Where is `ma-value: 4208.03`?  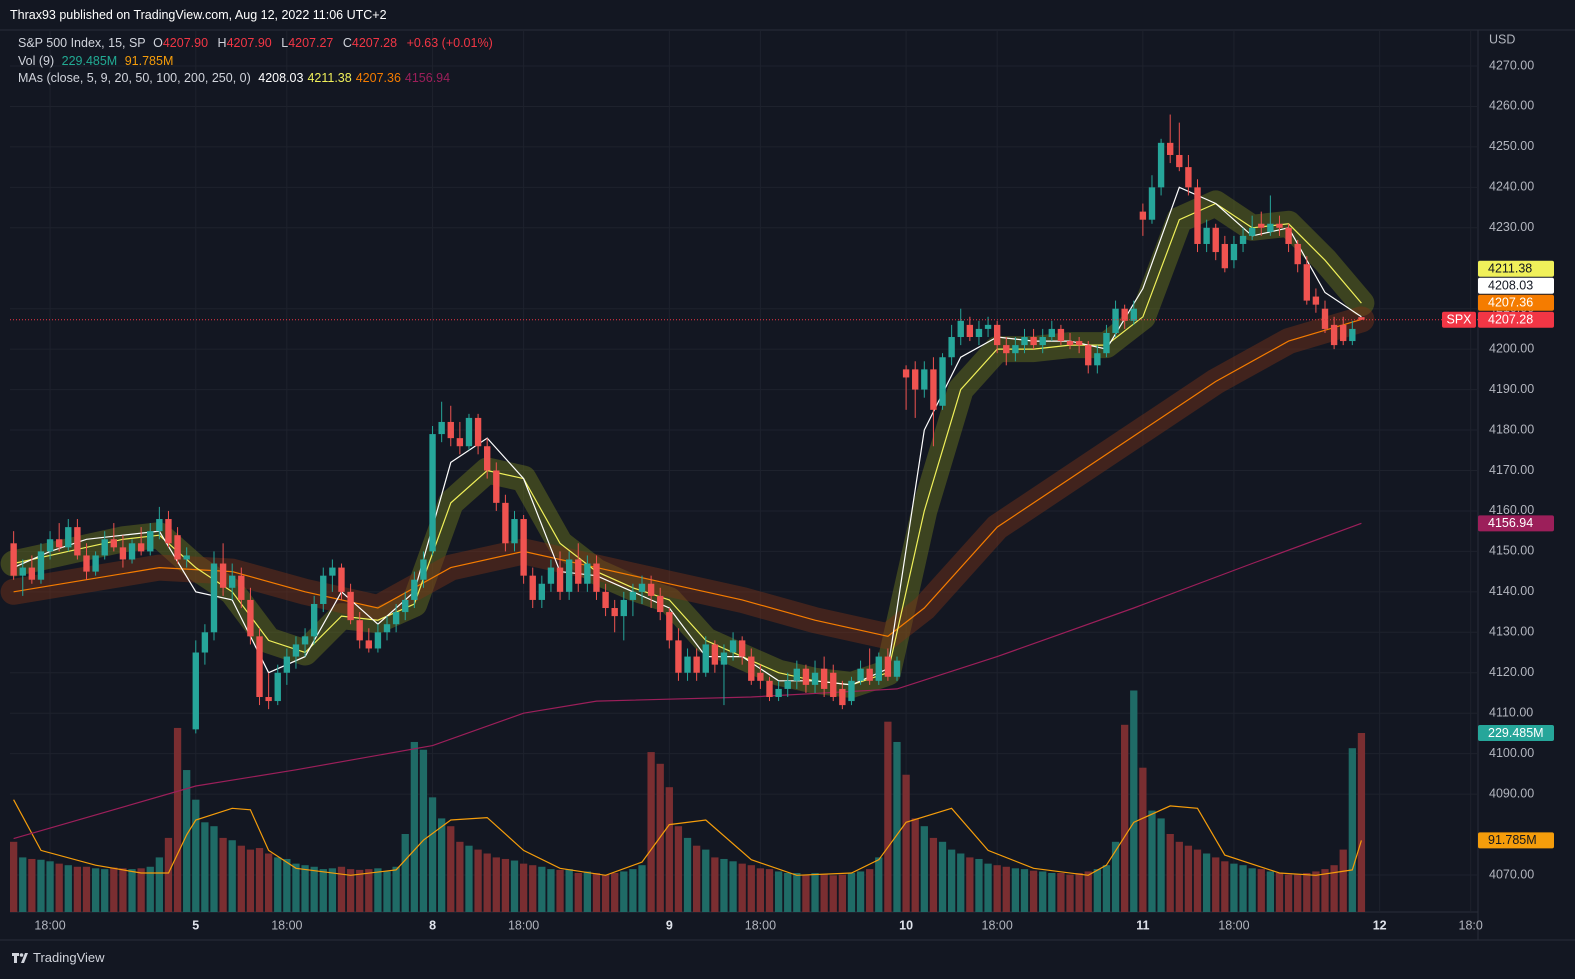 ma-value: 4208.03 is located at coordinates (281, 78).